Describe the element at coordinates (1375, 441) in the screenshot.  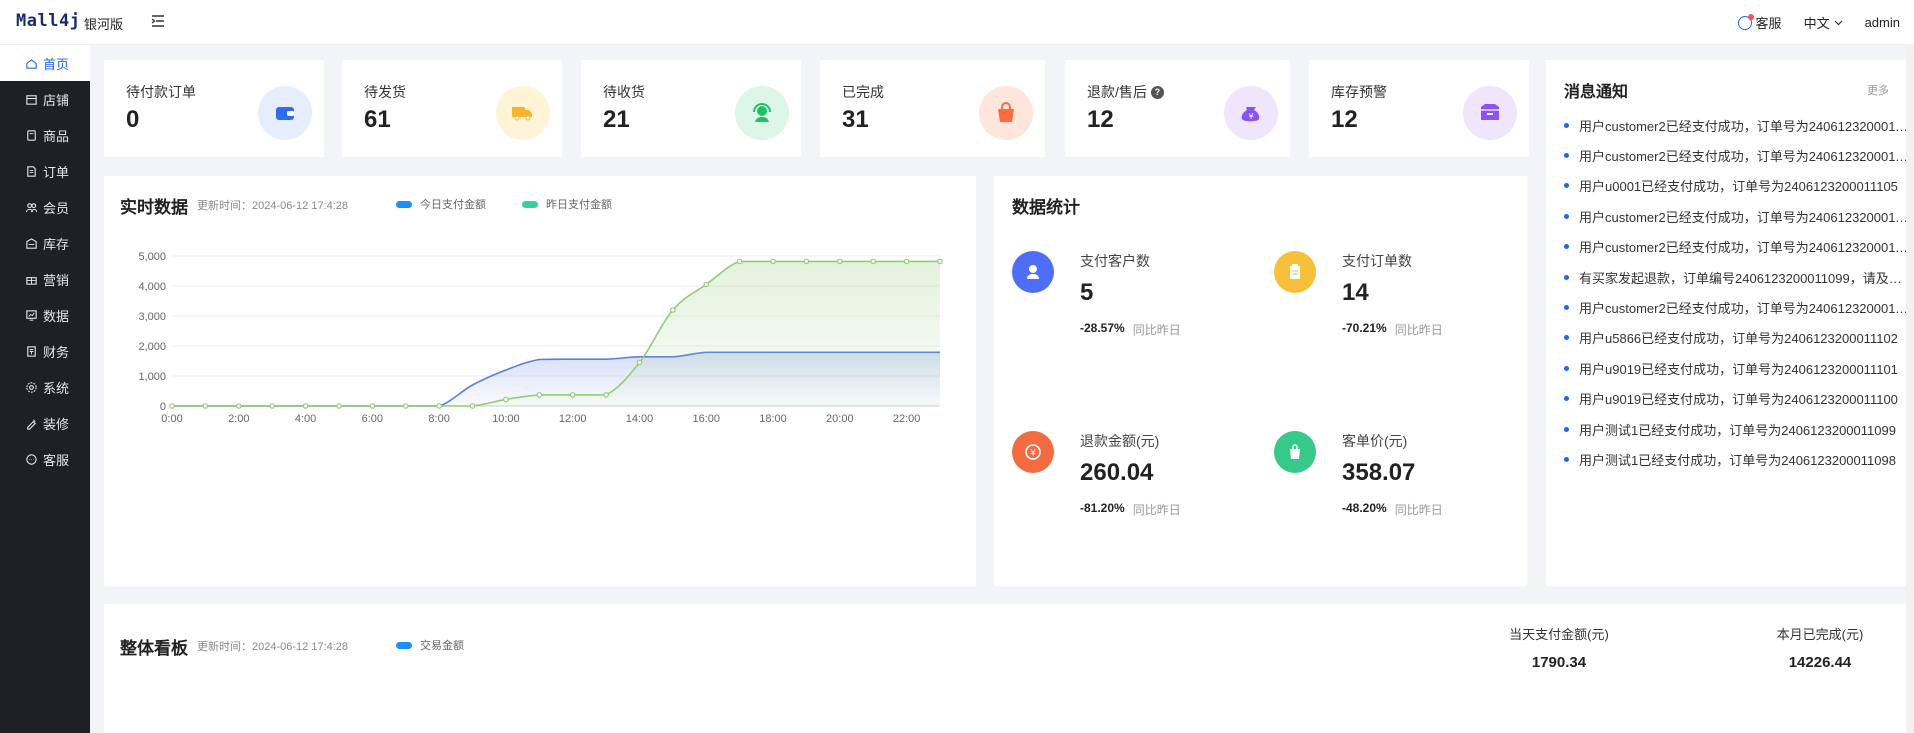
I see `data-stat-label: 客单价(元)` at that location.